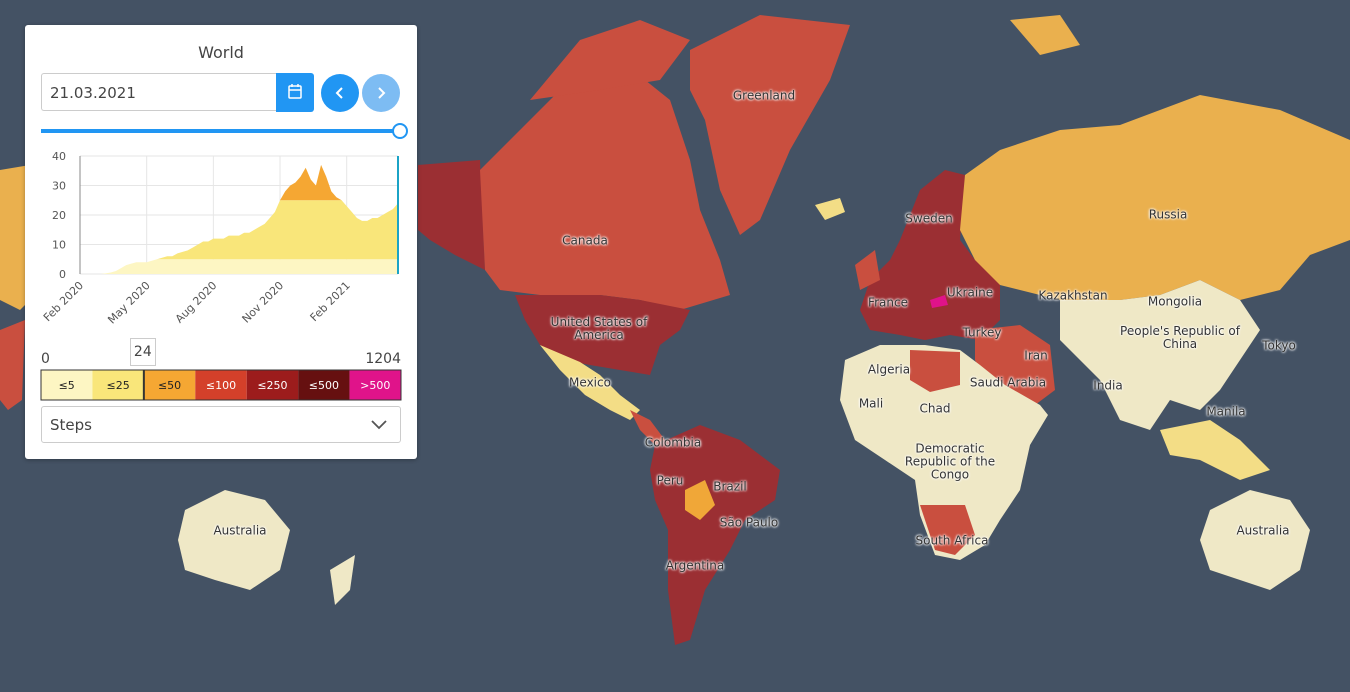 The image size is (1350, 692). Describe the element at coordinates (45, 359) in the screenshot. I see `legend-min: 0` at that location.